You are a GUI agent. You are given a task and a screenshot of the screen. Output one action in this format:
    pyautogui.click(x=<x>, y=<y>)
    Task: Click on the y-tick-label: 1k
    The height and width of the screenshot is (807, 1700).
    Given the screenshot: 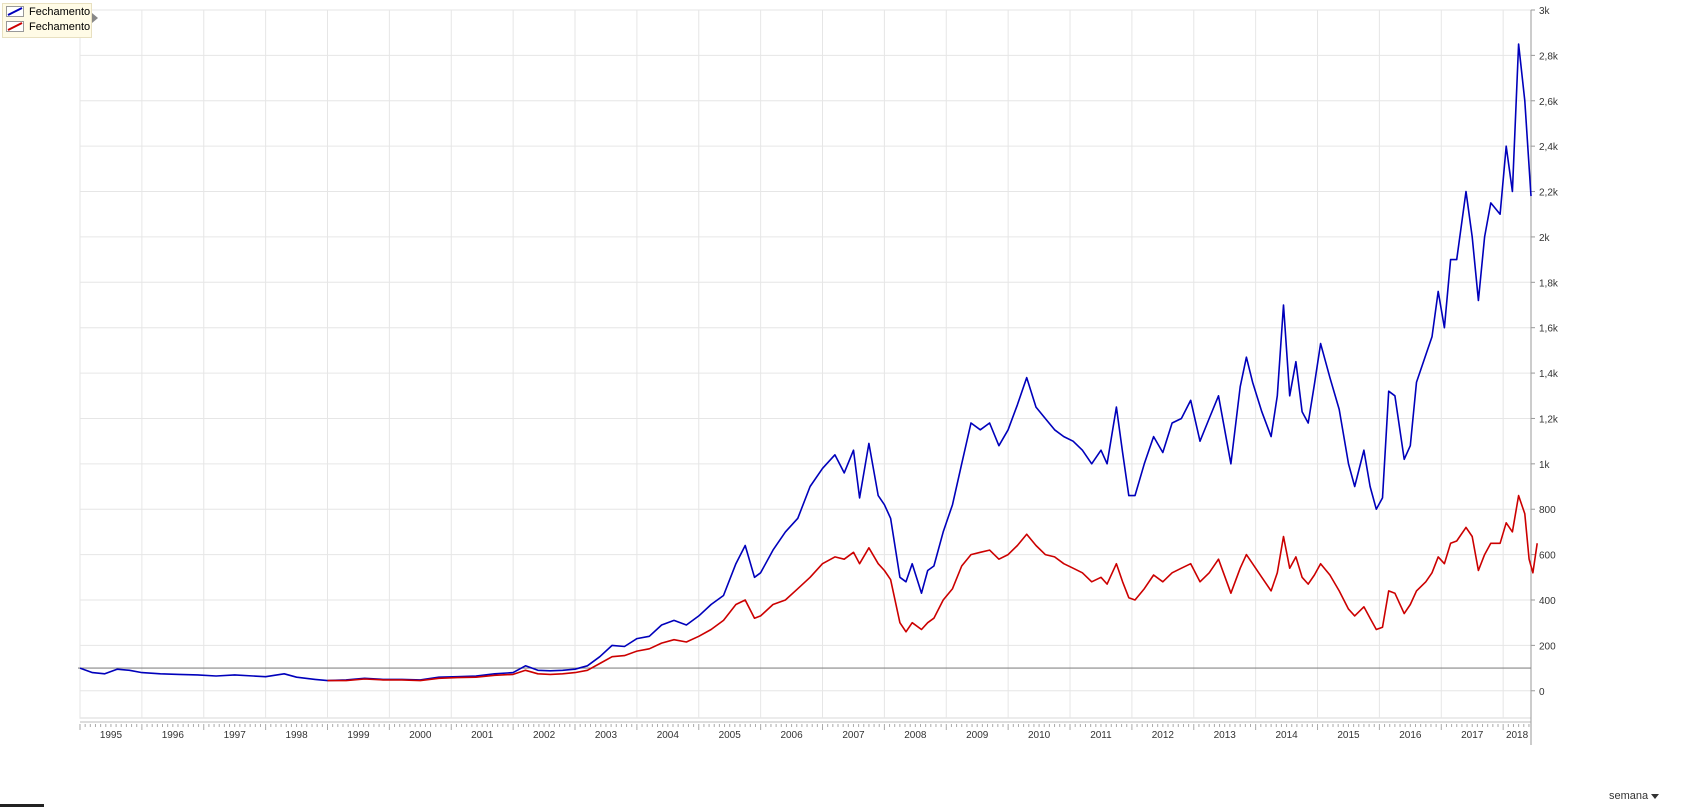 What is the action you would take?
    pyautogui.click(x=1545, y=465)
    